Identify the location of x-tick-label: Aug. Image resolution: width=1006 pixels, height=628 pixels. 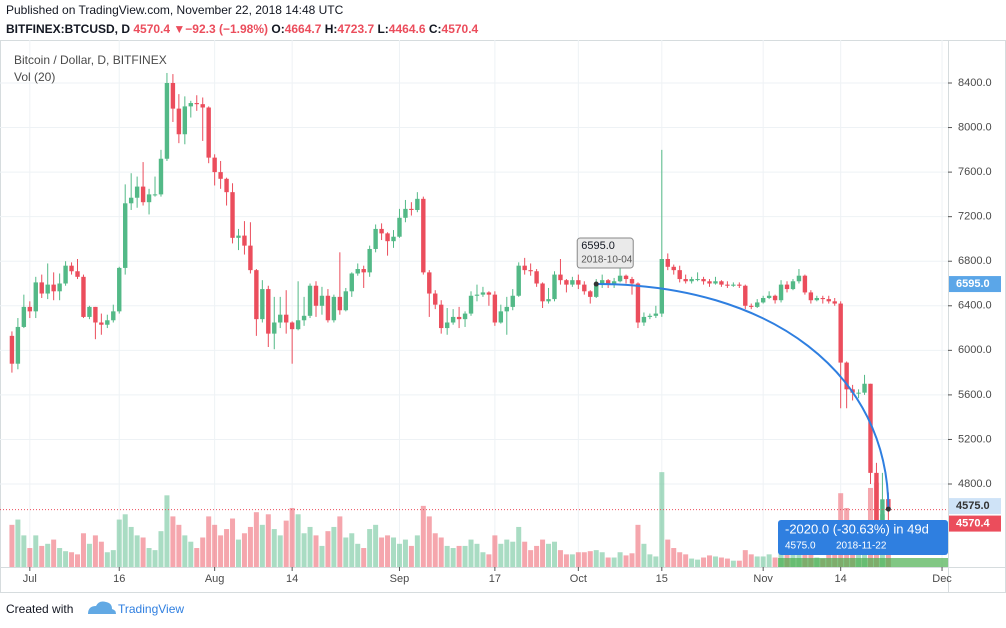
(215, 579).